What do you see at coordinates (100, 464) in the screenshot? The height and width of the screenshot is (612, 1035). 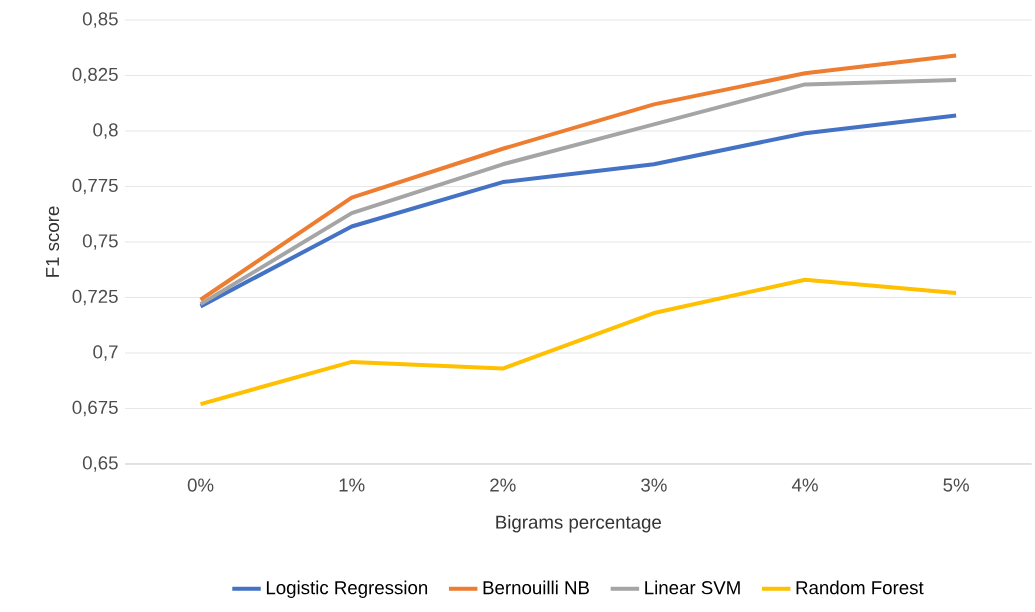 I see `y-tick-label: 0,65` at bounding box center [100, 464].